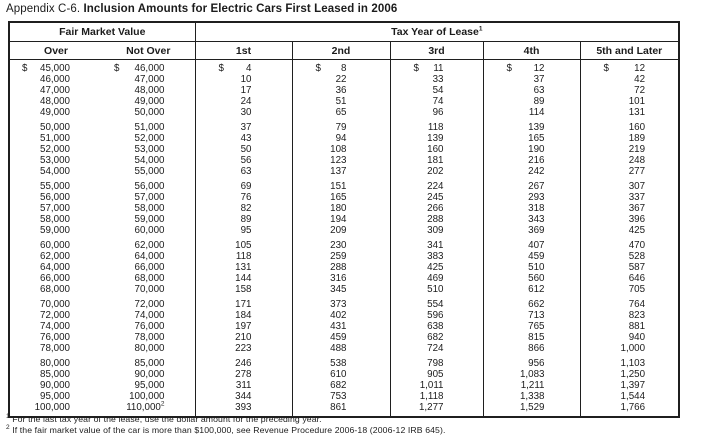 Image resolution: width=727 pixels, height=447 pixels. Describe the element at coordinates (629, 409) in the screenshot. I see `cell: 1,766` at that location.